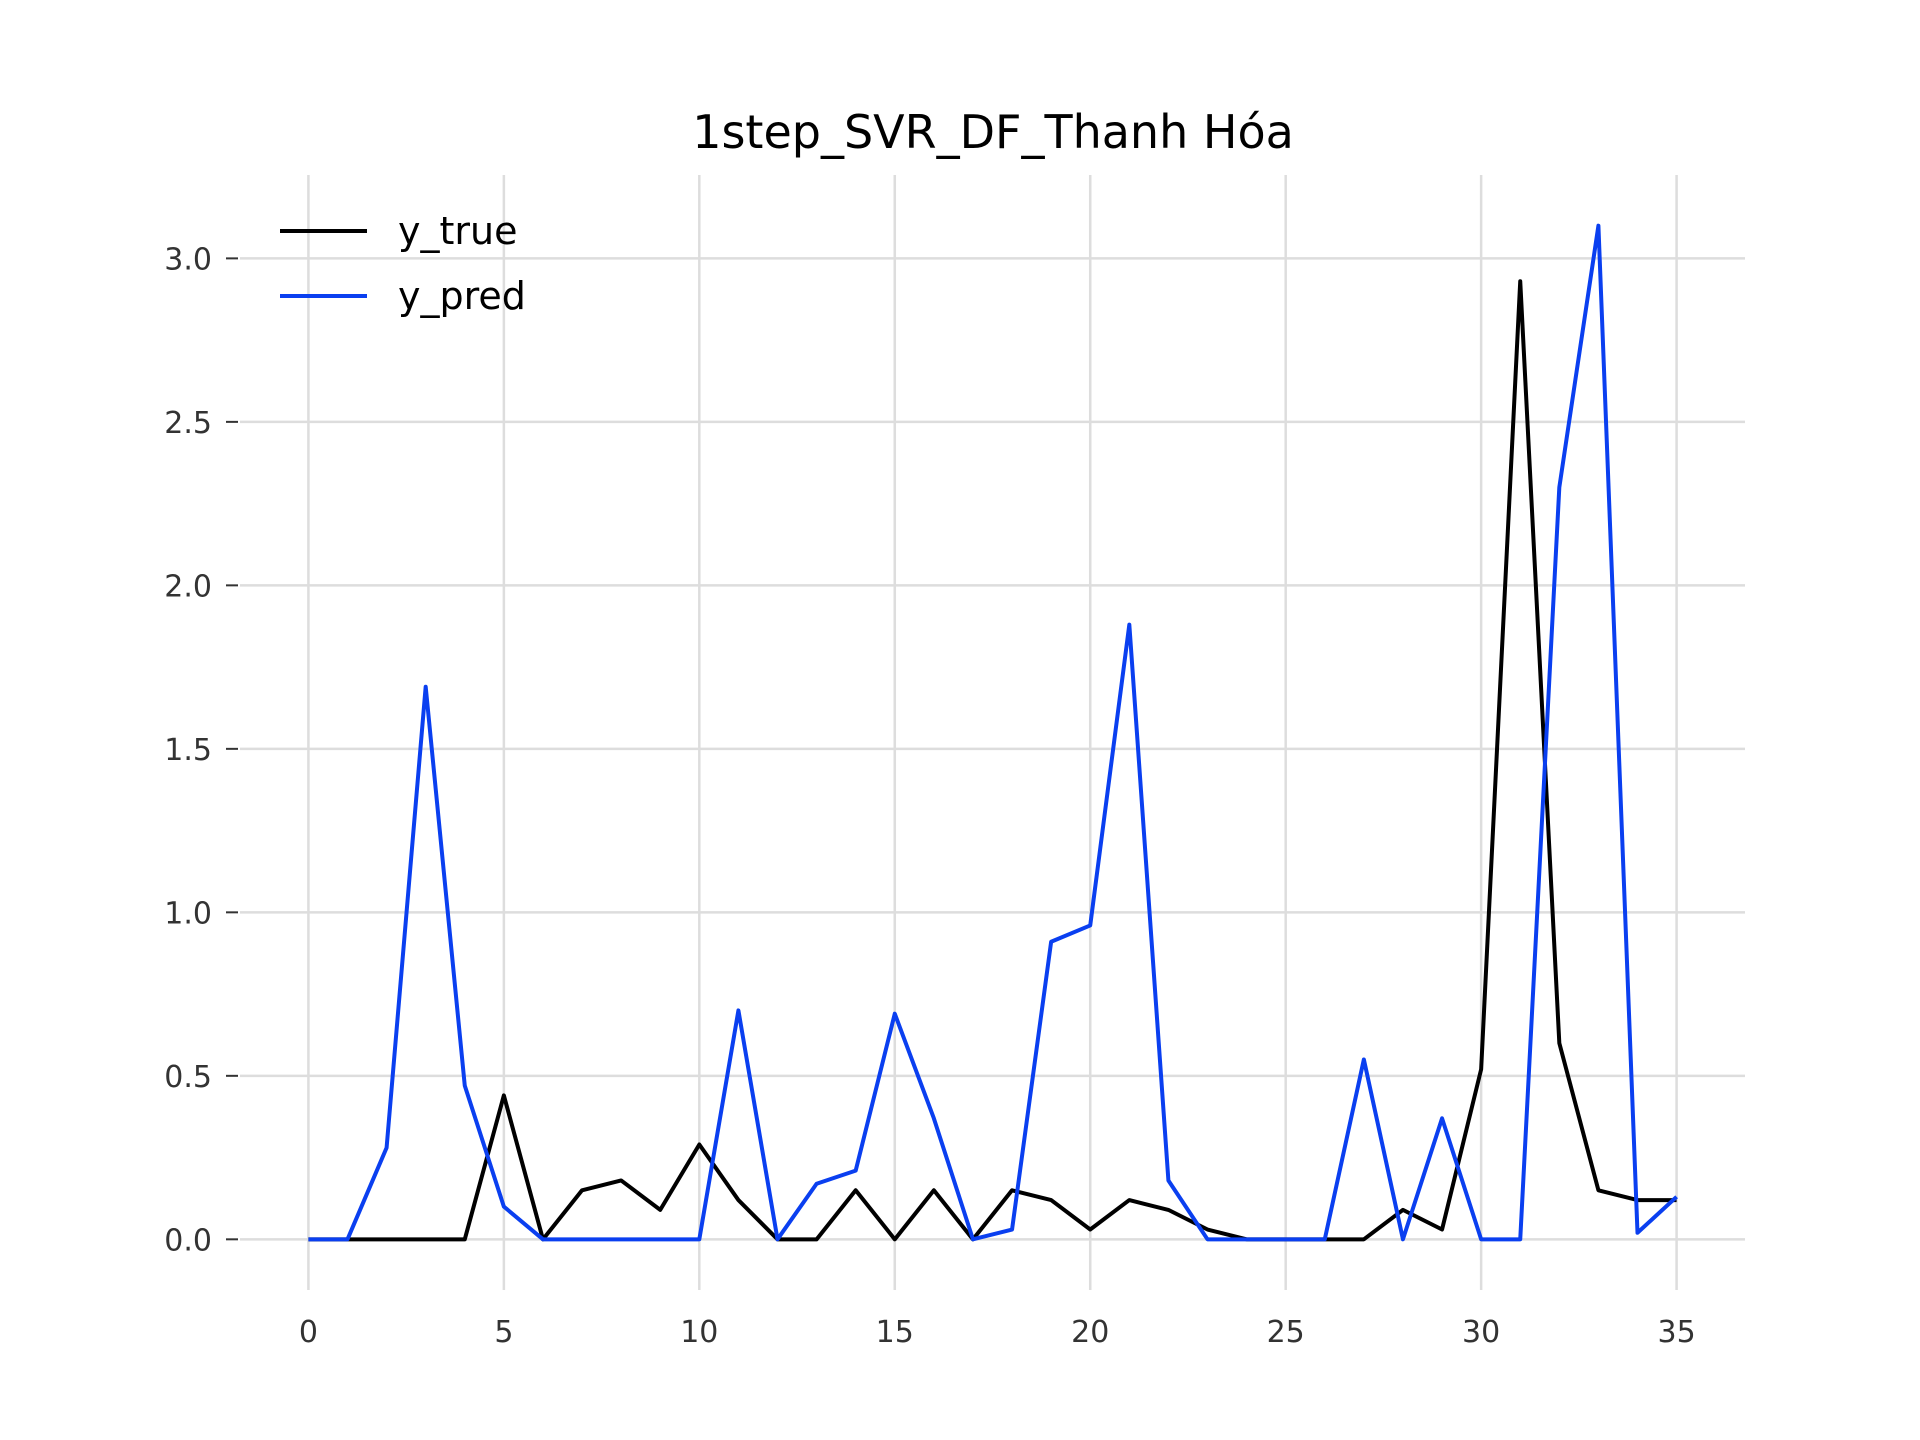 The height and width of the screenshot is (1440, 1920). What do you see at coordinates (403, 263) in the screenshot?
I see `legend: y_true y_pred` at bounding box center [403, 263].